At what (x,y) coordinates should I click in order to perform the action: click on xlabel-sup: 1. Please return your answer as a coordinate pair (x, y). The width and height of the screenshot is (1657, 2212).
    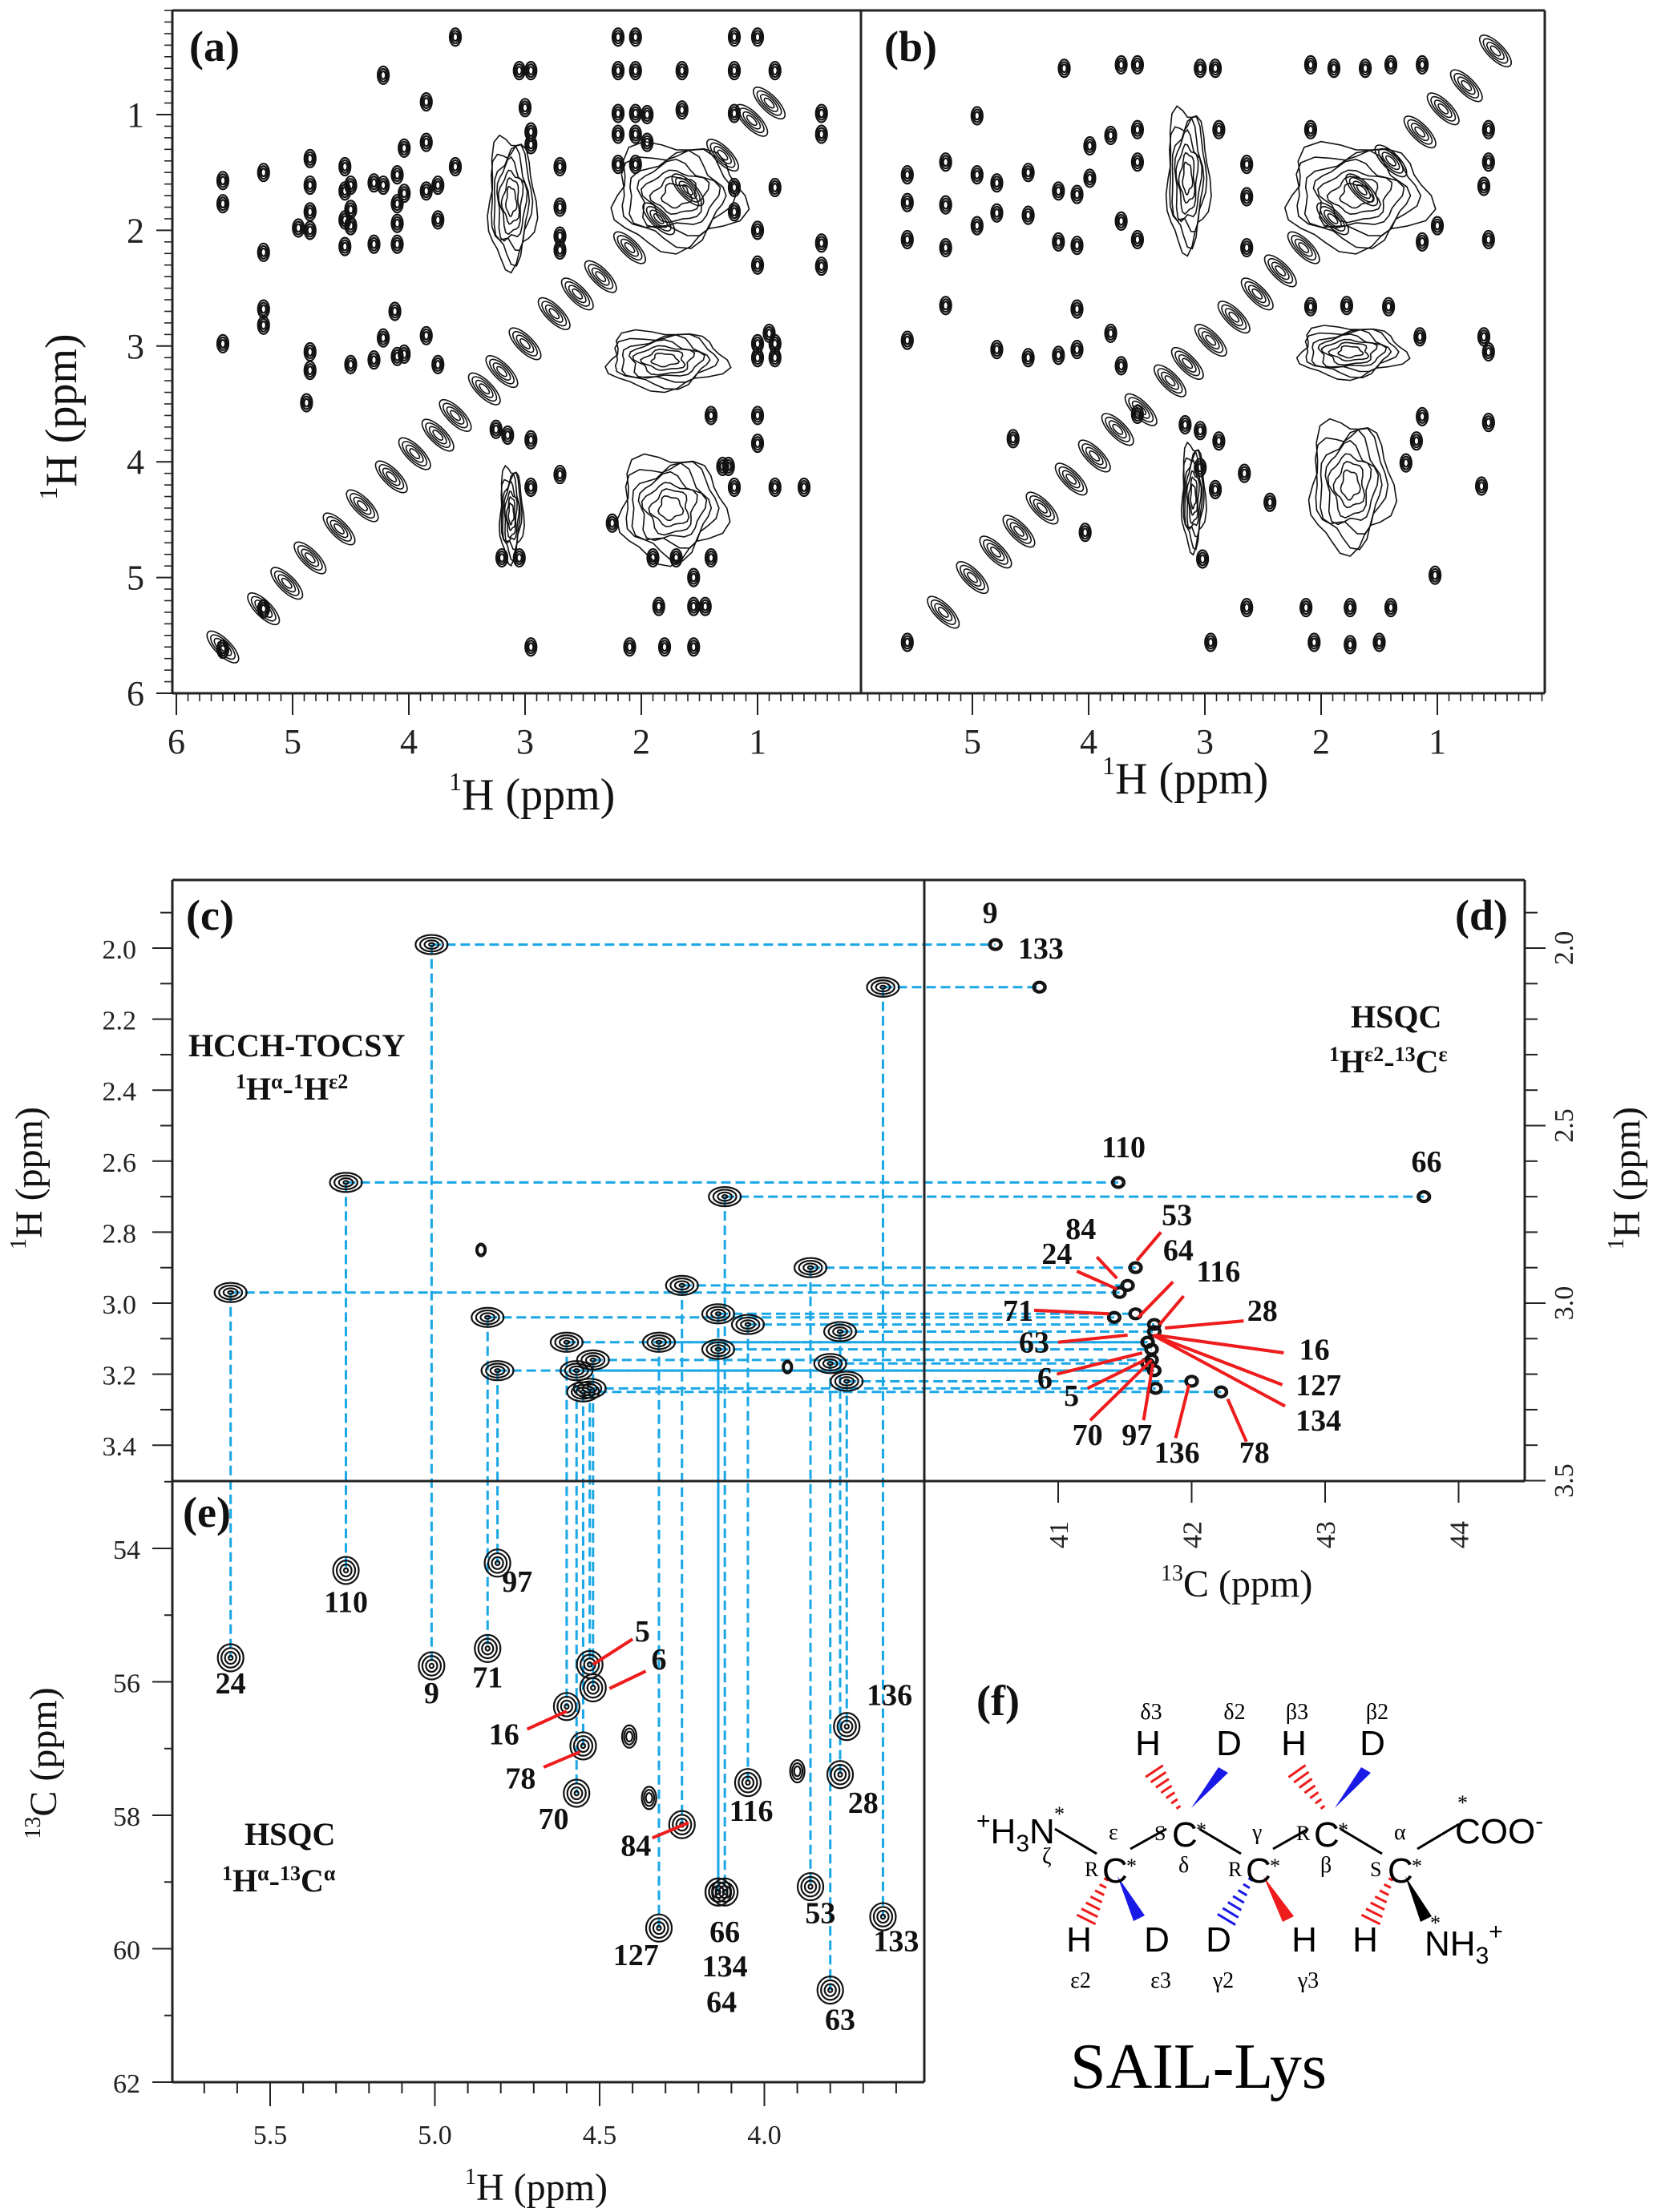
    Looking at the image, I should click on (455, 781).